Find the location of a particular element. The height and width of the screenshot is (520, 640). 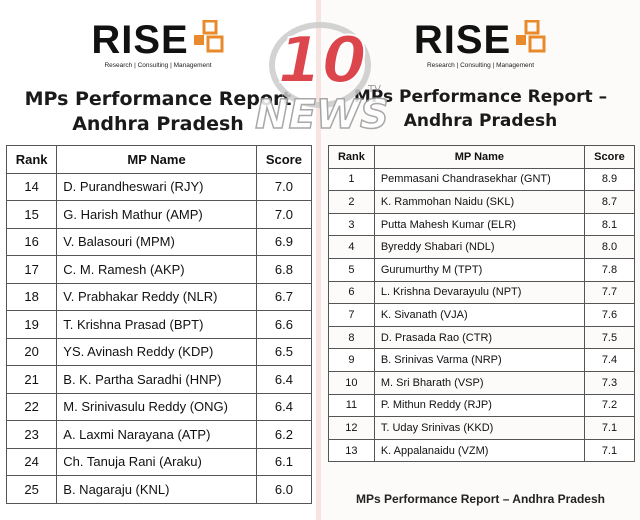

name-cell: V. Prabhakar Reddy (NLR) is located at coordinates (156, 296).